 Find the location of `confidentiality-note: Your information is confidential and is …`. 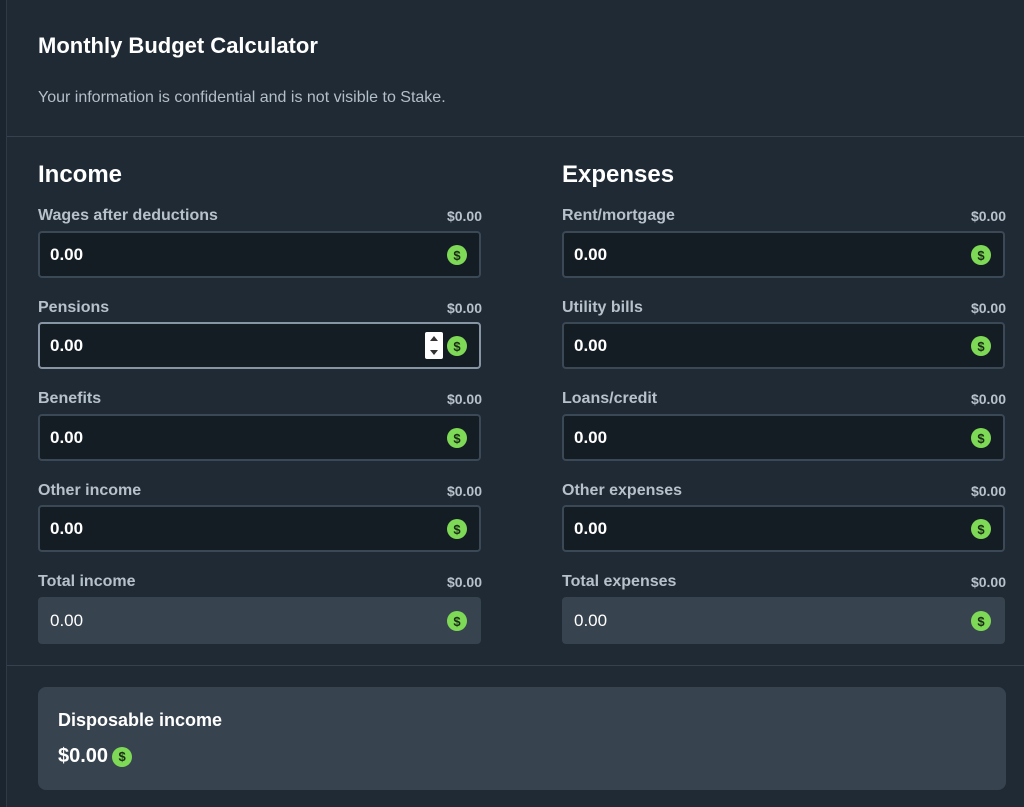

confidentiality-note: Your information is confidential and is … is located at coordinates (242, 97).